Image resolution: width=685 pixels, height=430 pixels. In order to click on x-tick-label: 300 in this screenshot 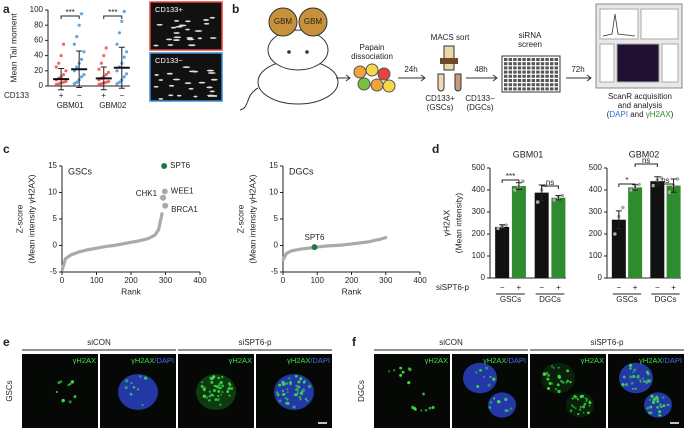, I will do `click(386, 280)`.